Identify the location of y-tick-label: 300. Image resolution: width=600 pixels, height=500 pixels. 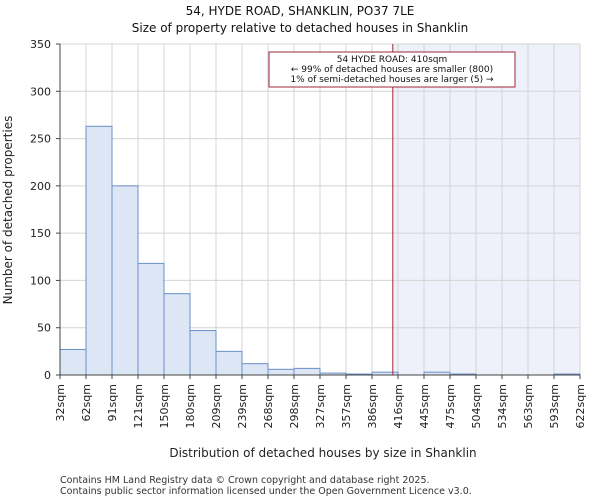
(40, 91).